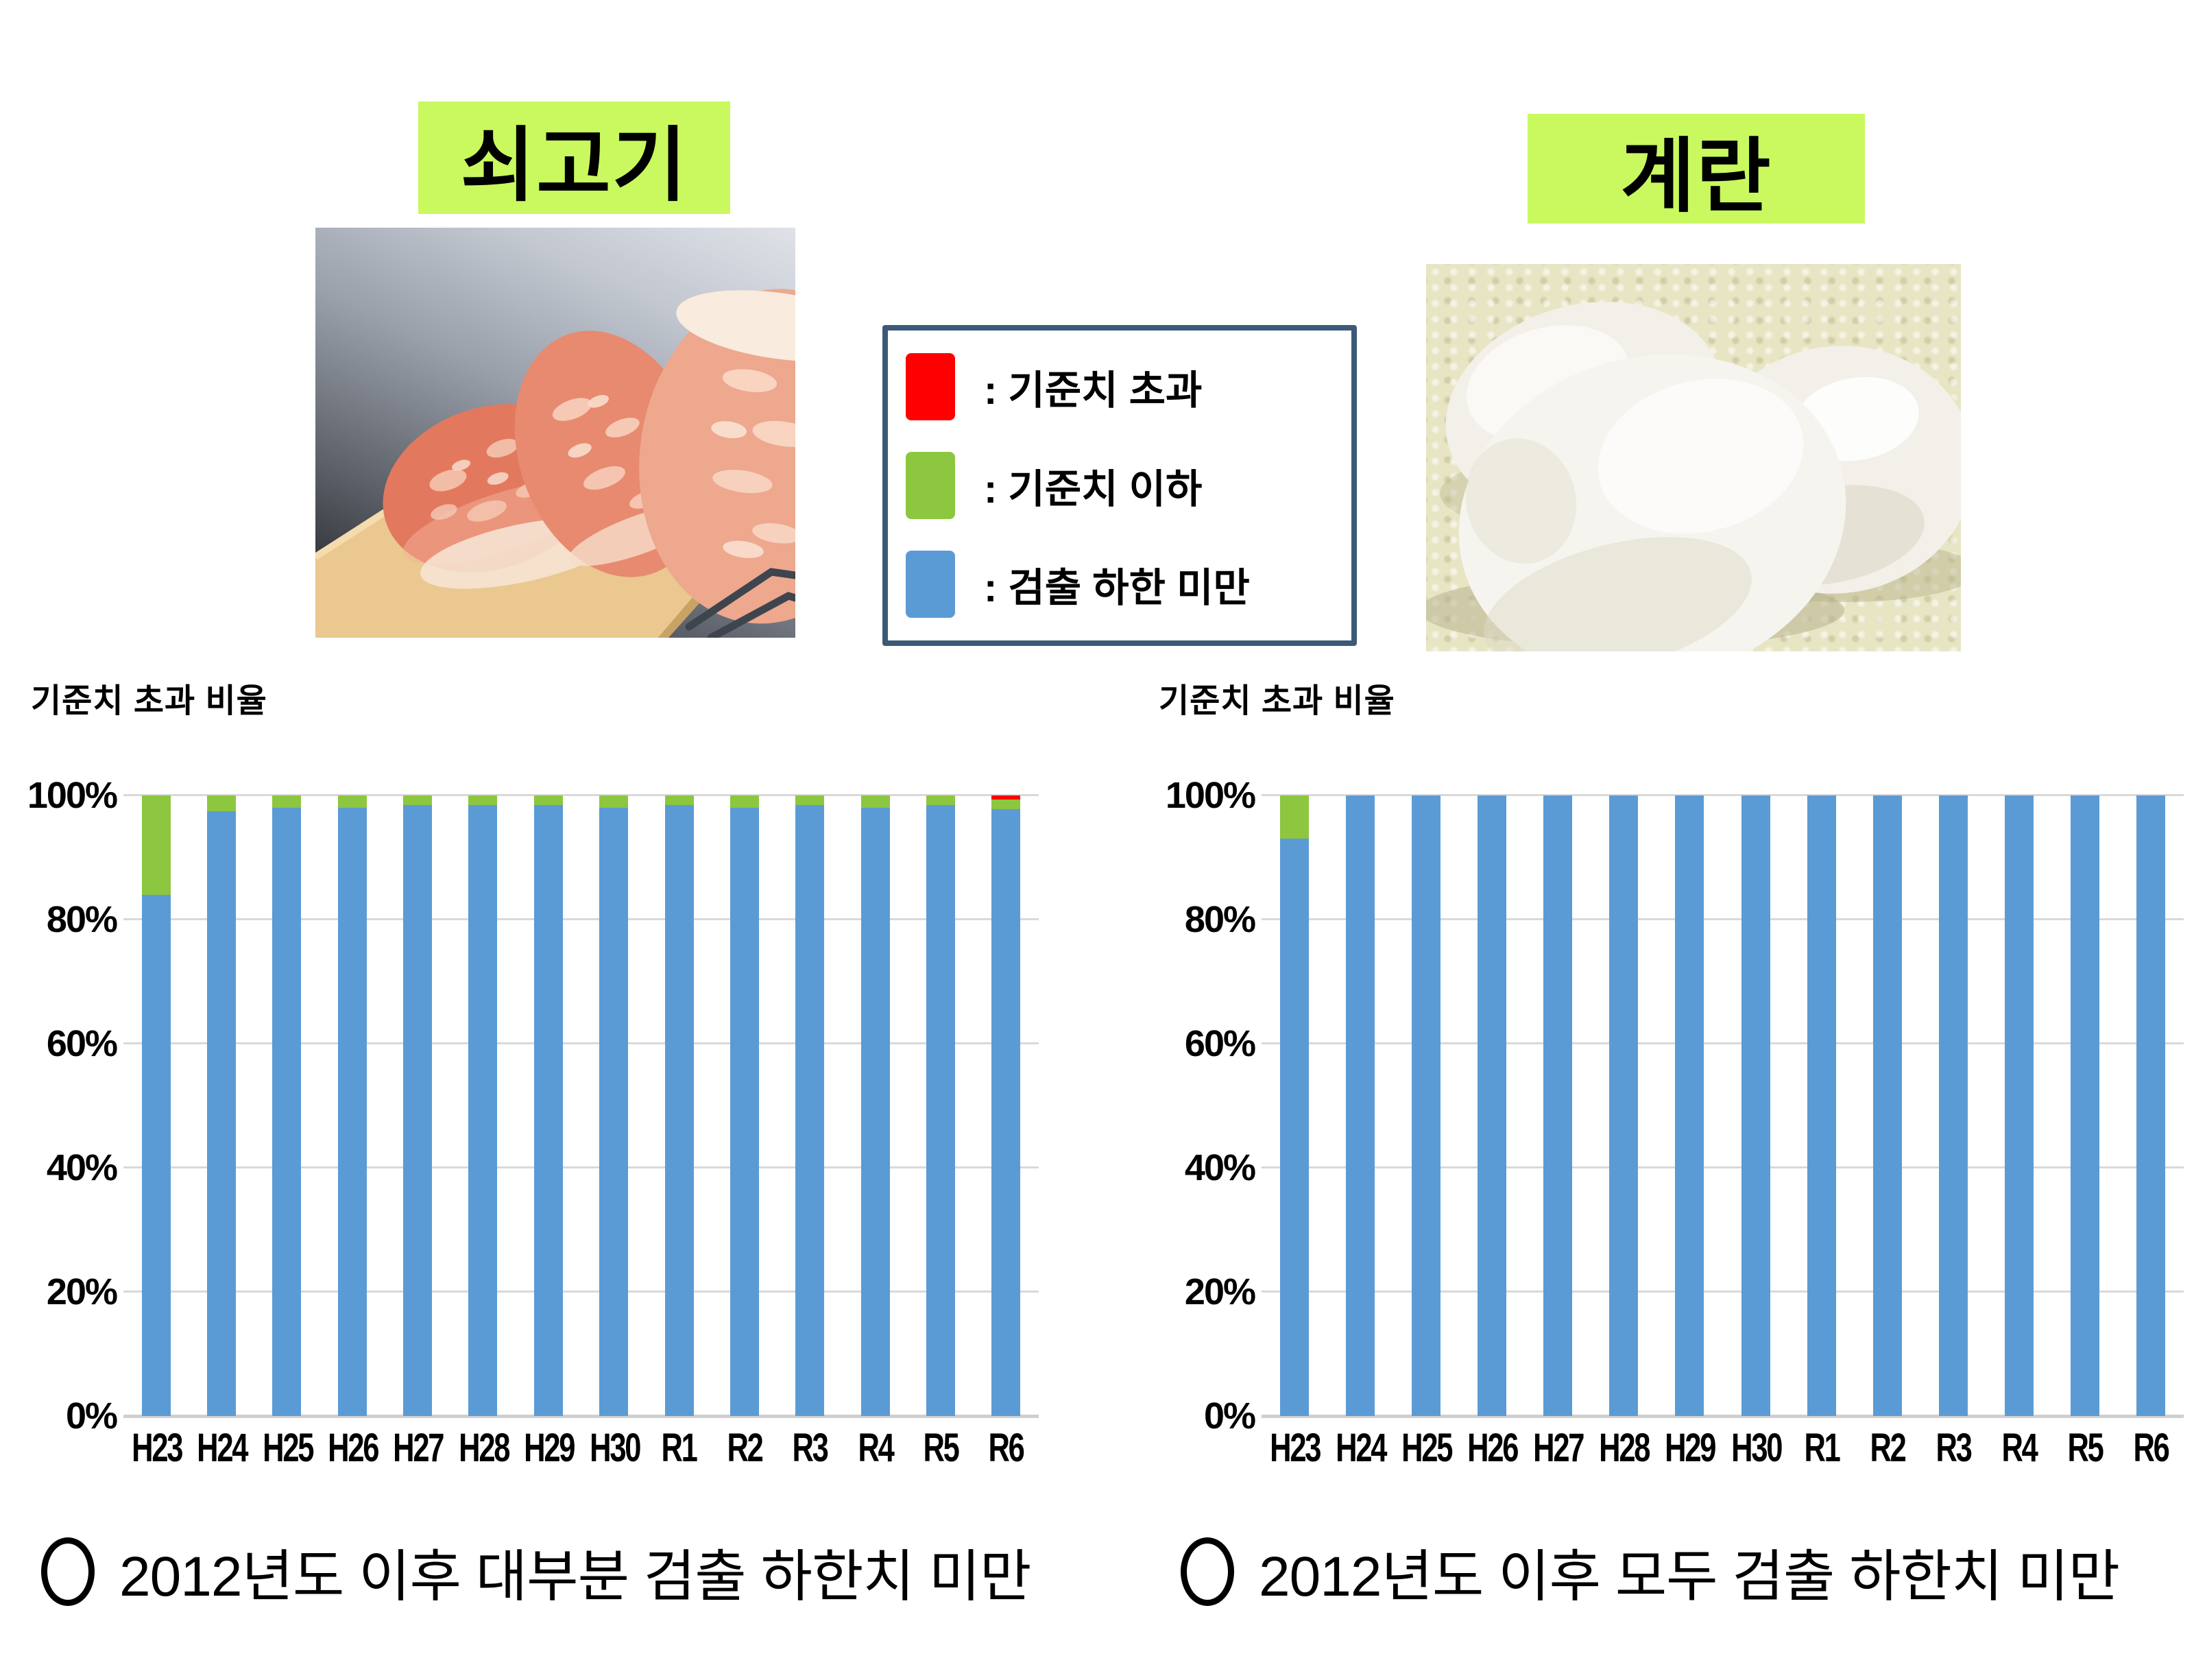  I want to click on x-tick-label: H26, so click(1493, 1448).